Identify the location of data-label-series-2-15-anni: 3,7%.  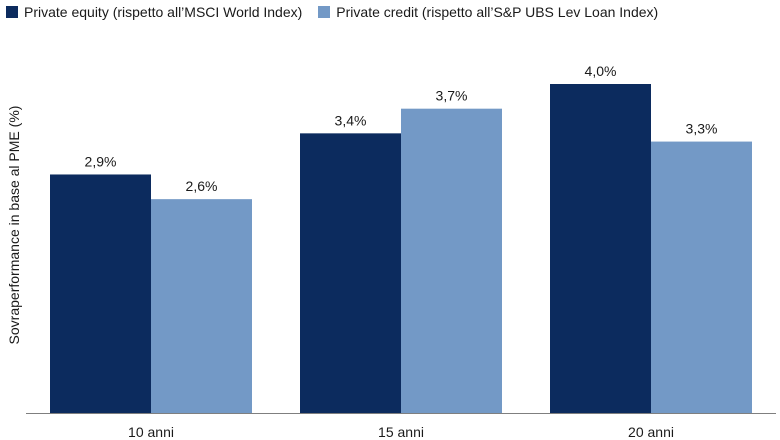
(452, 96).